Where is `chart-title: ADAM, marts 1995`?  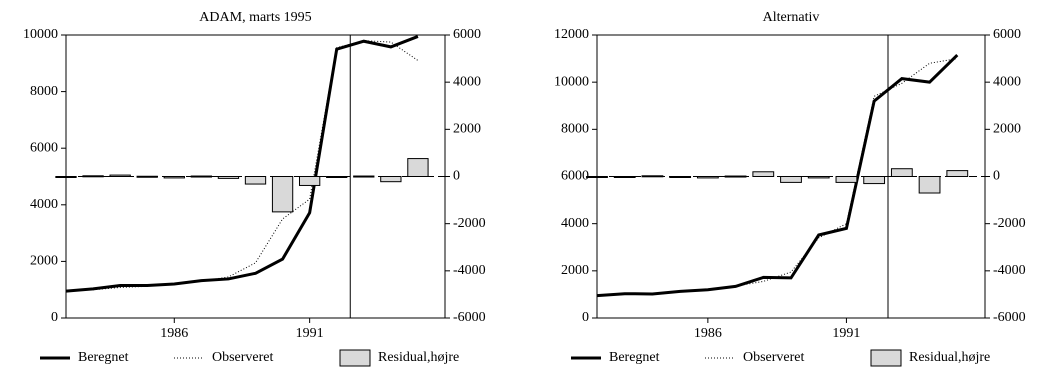 chart-title: ADAM, marts 1995 is located at coordinates (255, 17).